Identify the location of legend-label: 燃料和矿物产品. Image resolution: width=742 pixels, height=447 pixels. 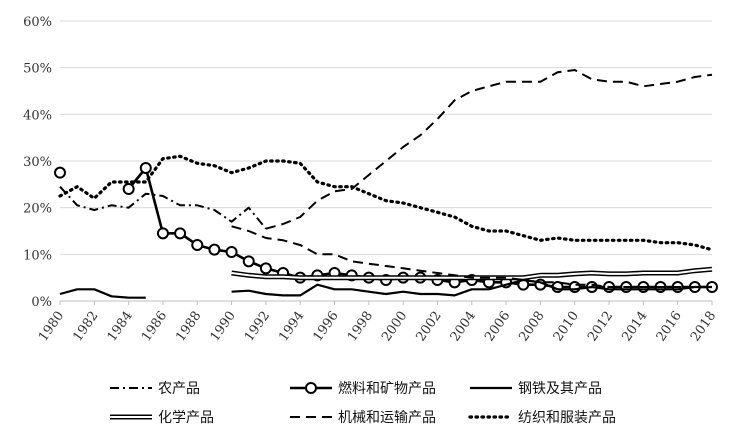
(387, 388).